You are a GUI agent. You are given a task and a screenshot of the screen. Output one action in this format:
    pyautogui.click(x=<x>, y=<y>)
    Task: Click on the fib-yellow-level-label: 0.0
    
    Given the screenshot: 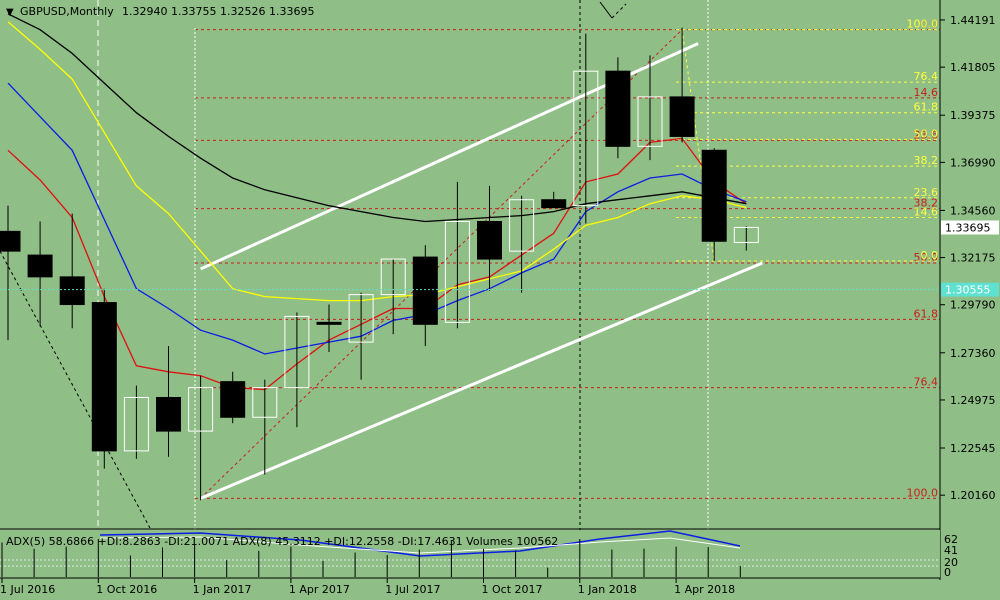 What is the action you would take?
    pyautogui.click(x=930, y=255)
    